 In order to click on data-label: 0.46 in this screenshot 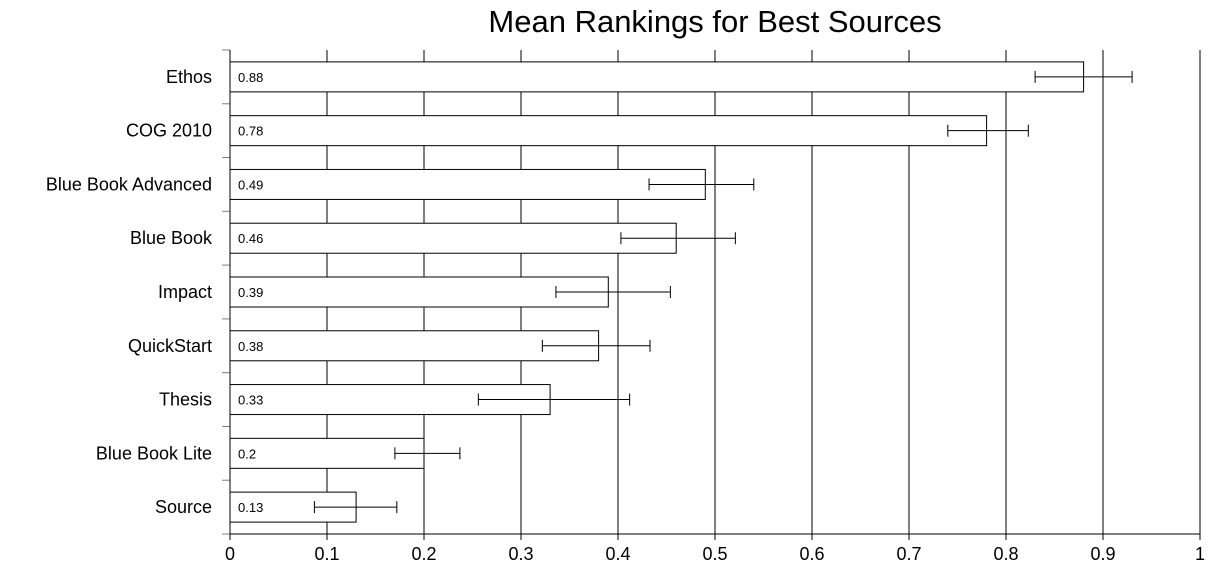, I will do `click(250, 238)`.